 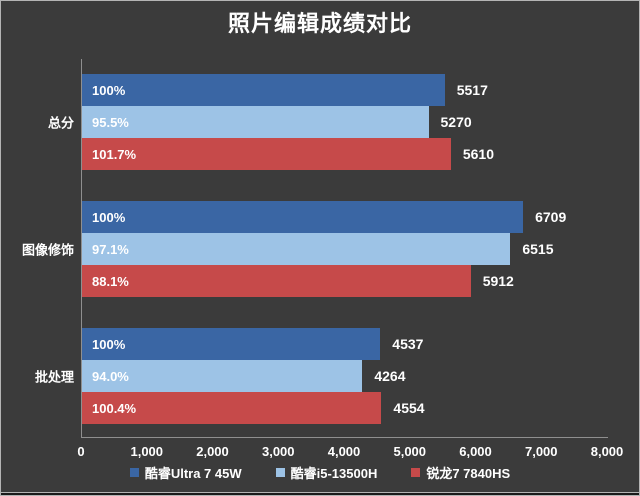 I want to click on x-tick-label: 5,000, so click(x=410, y=451).